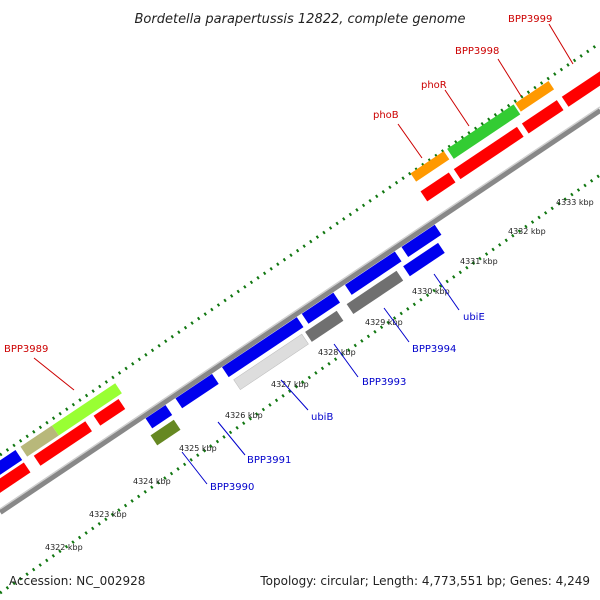 The height and width of the screenshot is (600, 600). I want to click on gene-label-phob: phoB, so click(386, 115).